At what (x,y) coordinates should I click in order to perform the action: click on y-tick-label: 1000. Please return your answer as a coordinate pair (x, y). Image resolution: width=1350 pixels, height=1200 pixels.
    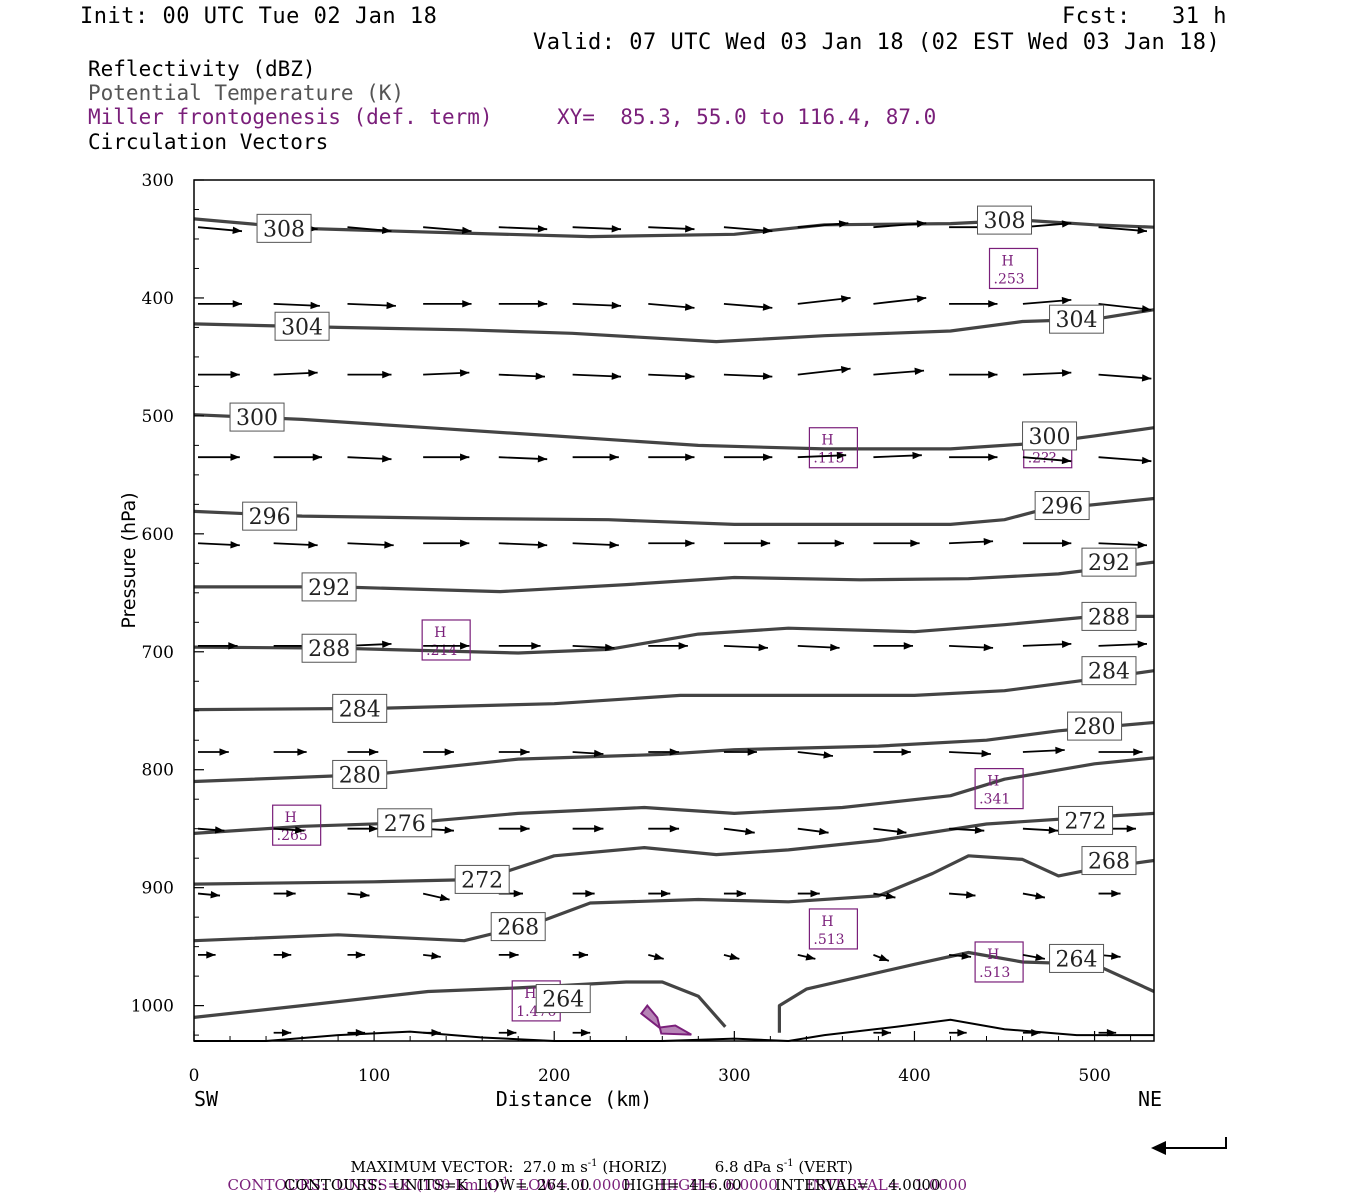
    Looking at the image, I should click on (152, 1007).